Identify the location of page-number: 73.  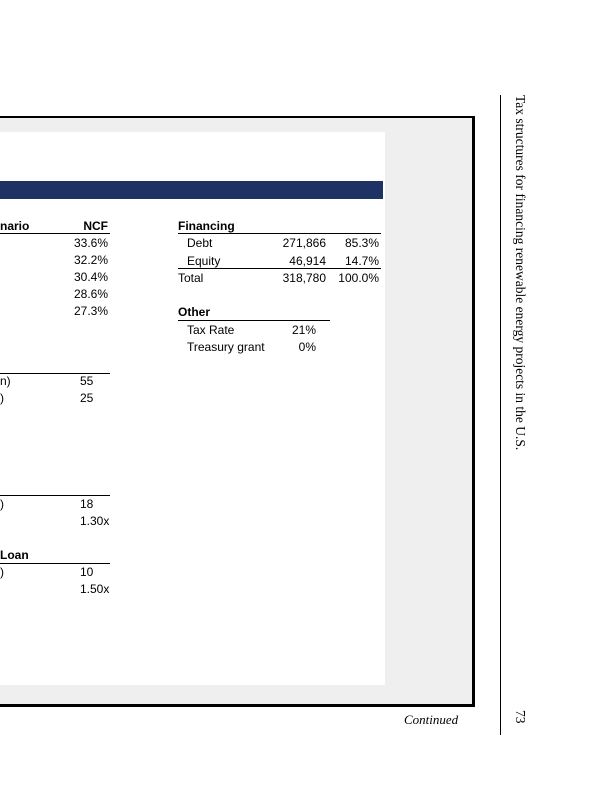
(520, 717).